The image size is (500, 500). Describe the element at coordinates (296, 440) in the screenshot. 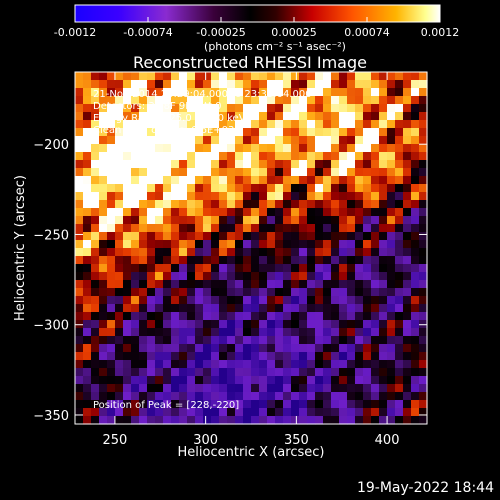

I see `x-tick-label: 350` at that location.